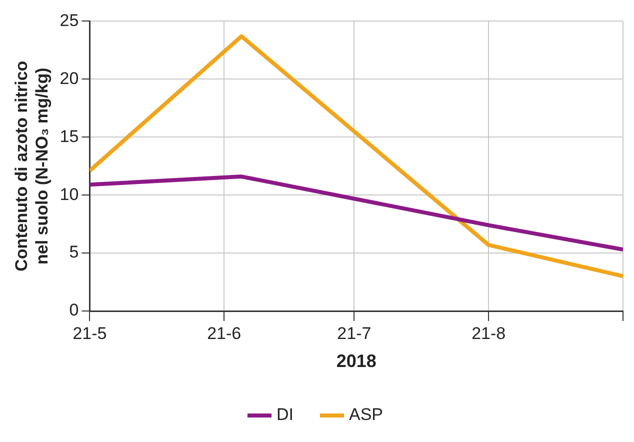  Describe the element at coordinates (69, 194) in the screenshot. I see `y-tick-label: 10` at that location.